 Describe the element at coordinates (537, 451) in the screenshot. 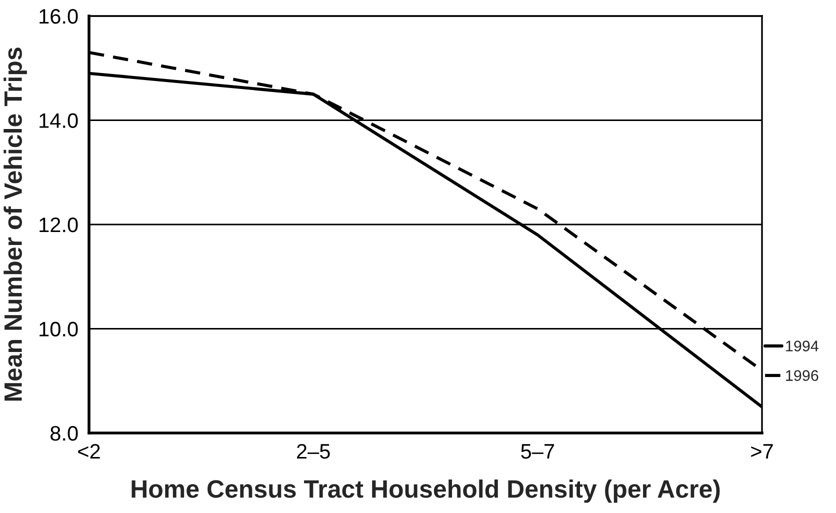

I see `x-tick-label: 5–7` at that location.